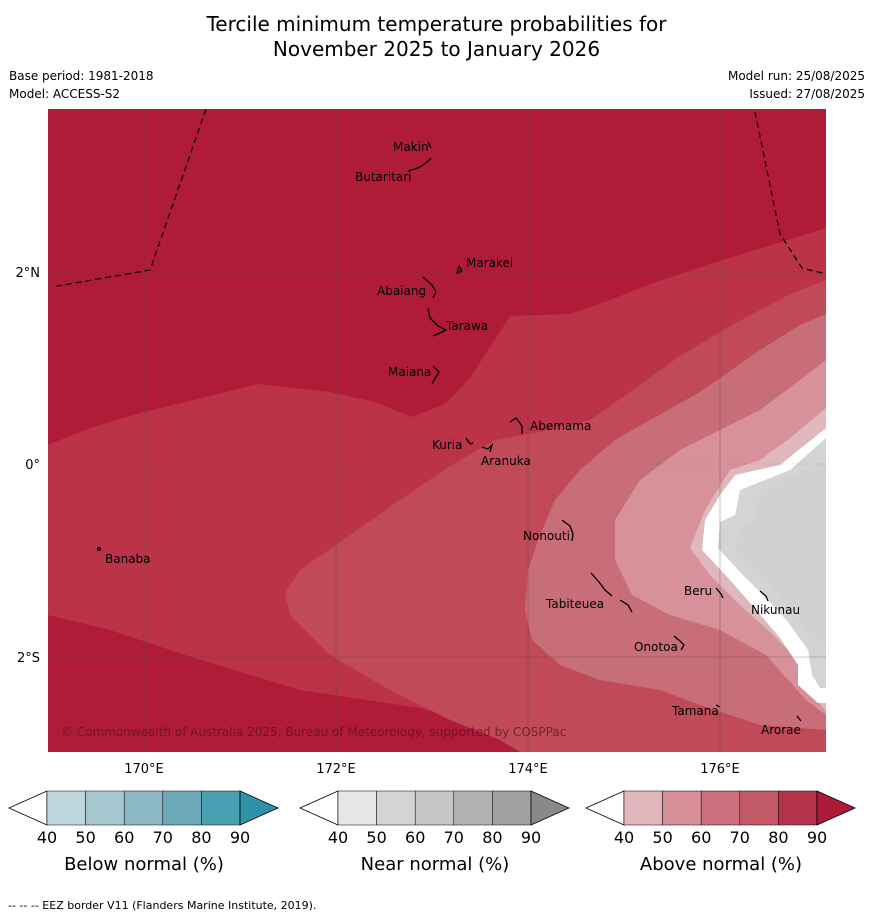 The height and width of the screenshot is (919, 873). Describe the element at coordinates (487, 447) in the screenshot. I see `island-aranuka` at that location.